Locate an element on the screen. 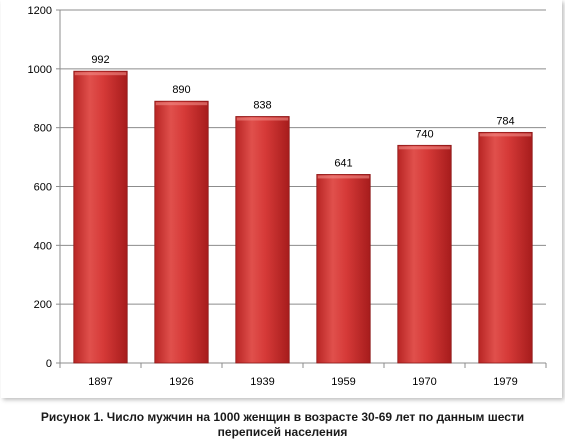  data-label-1979: 784 is located at coordinates (505, 121).